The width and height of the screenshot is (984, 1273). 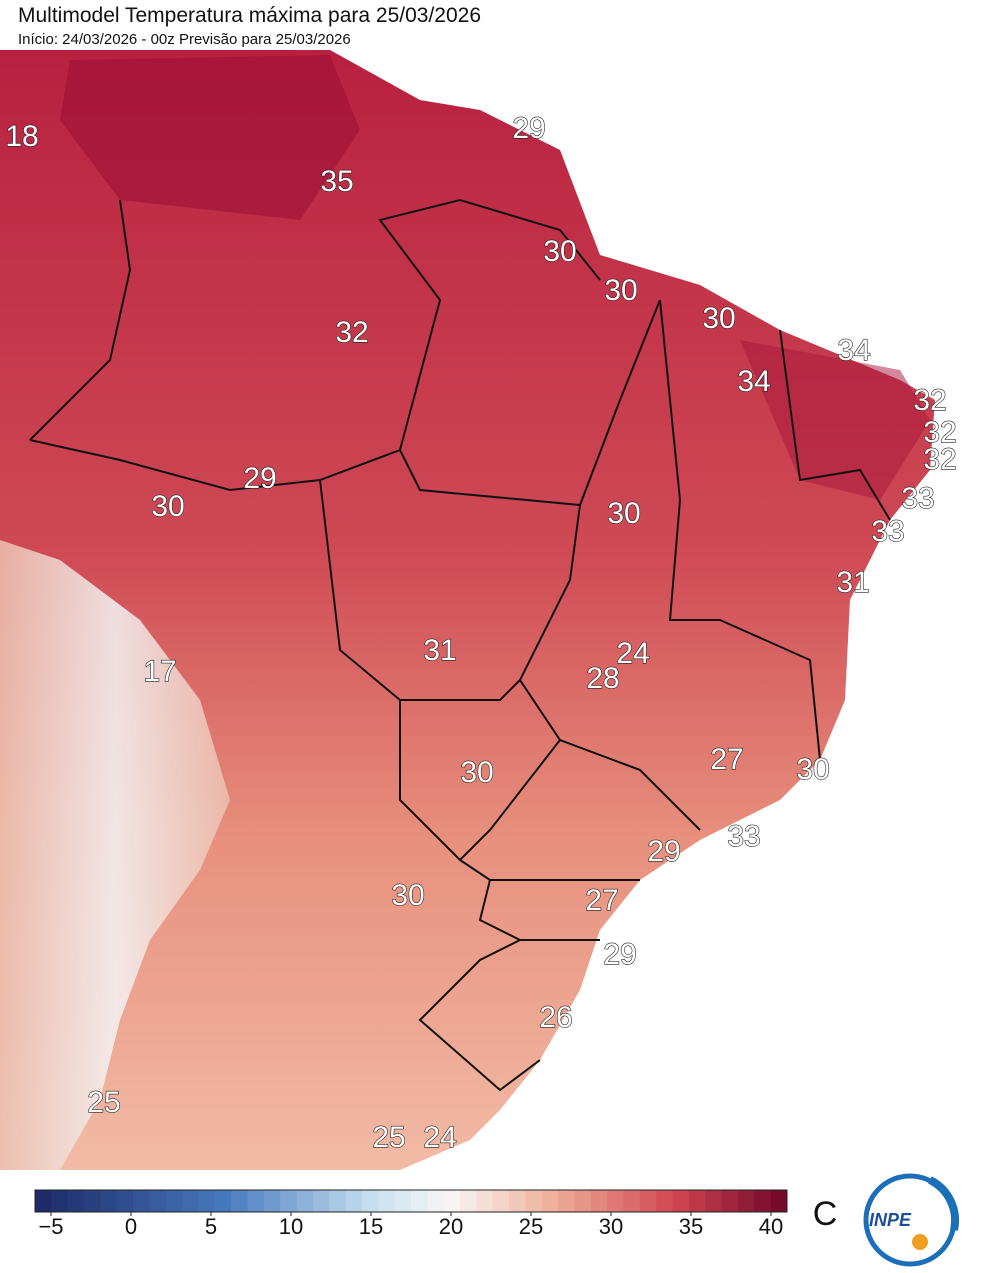 What do you see at coordinates (131, 1226) in the screenshot?
I see `colorbar-tick-label: 0` at bounding box center [131, 1226].